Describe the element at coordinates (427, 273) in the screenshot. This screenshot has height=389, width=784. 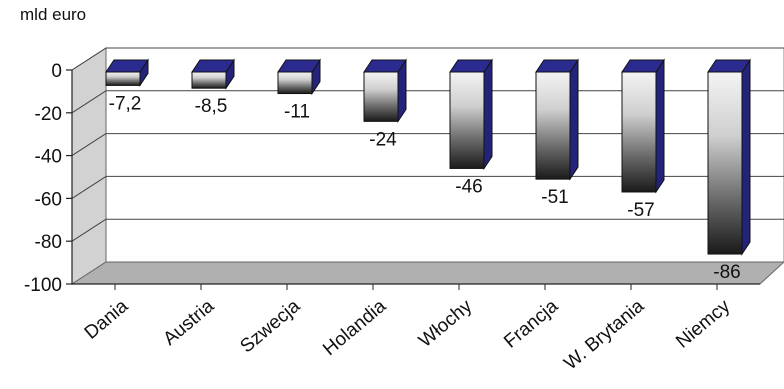
I see `chart-floor` at that location.